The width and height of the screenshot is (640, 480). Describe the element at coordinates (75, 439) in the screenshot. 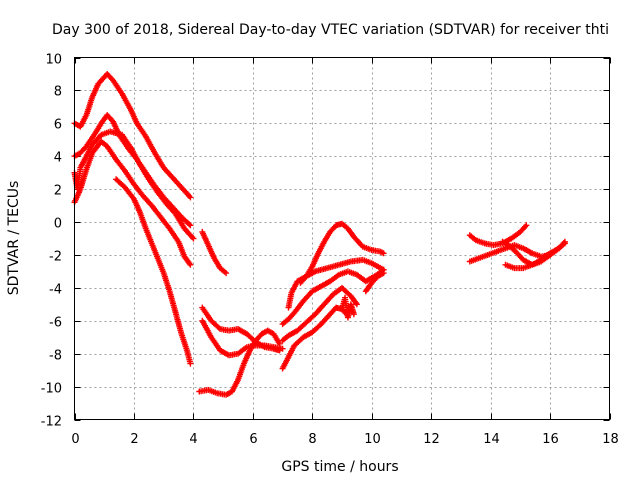

I see `x-tick-label: 0` at that location.